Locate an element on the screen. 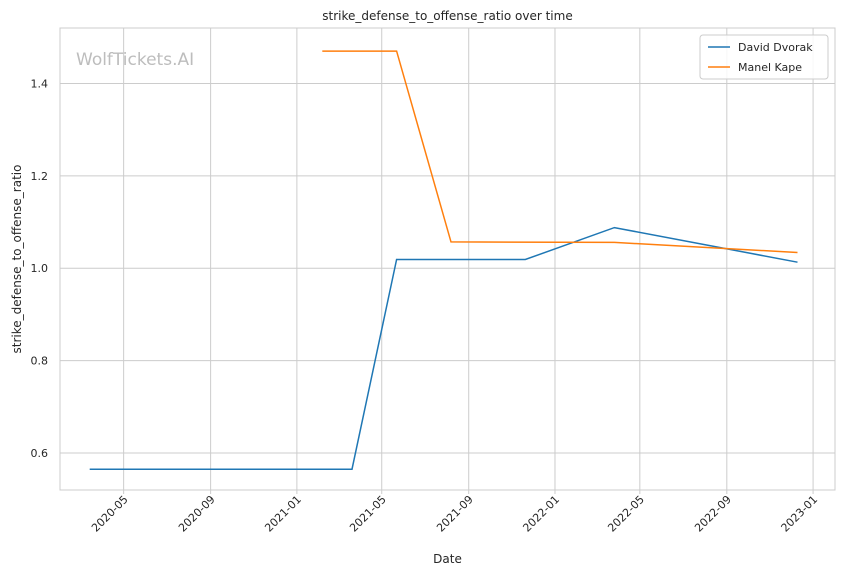 The height and width of the screenshot is (575, 844). y-axis-label: strike_defense_to_offense_ratio is located at coordinates (17, 259).